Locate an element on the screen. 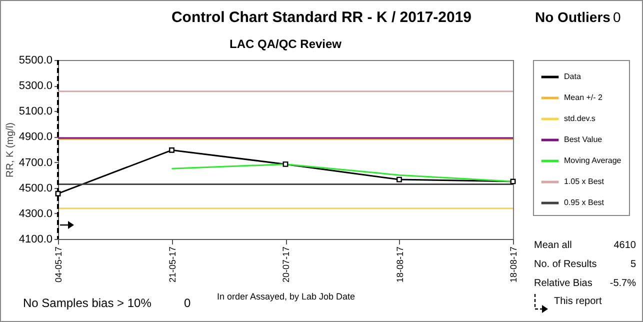  x-tick-label: 21-05-17 is located at coordinates (172, 264).